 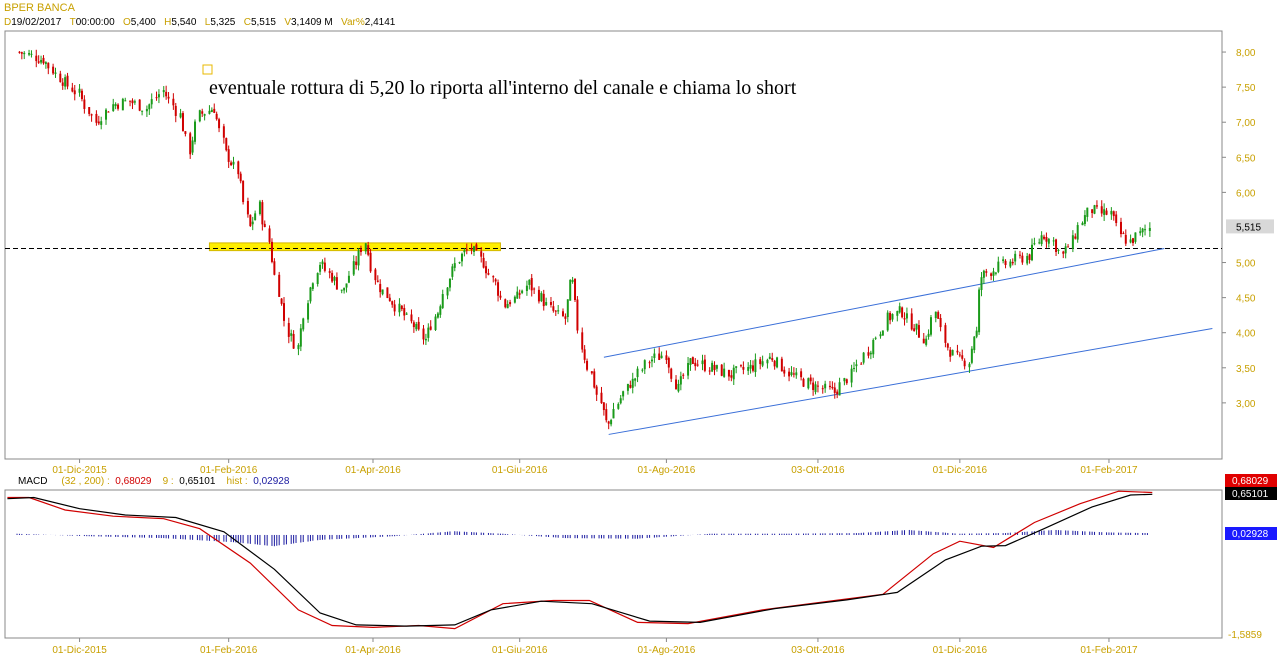 I want to click on x-tick-label: 03-Ott-2016, so click(x=818, y=470).